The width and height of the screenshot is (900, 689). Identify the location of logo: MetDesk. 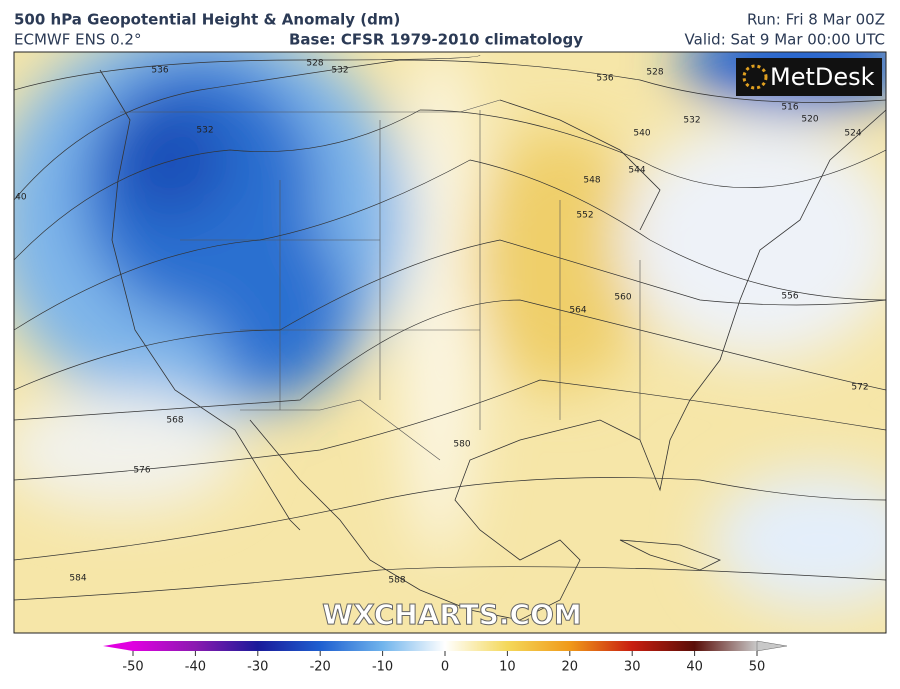
(822, 77).